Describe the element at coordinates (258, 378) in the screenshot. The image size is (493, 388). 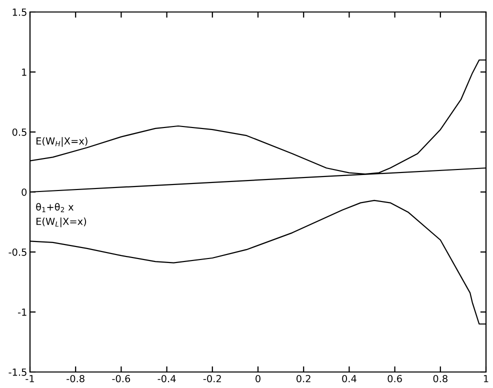
I see `x-tick-label: 0` at that location.